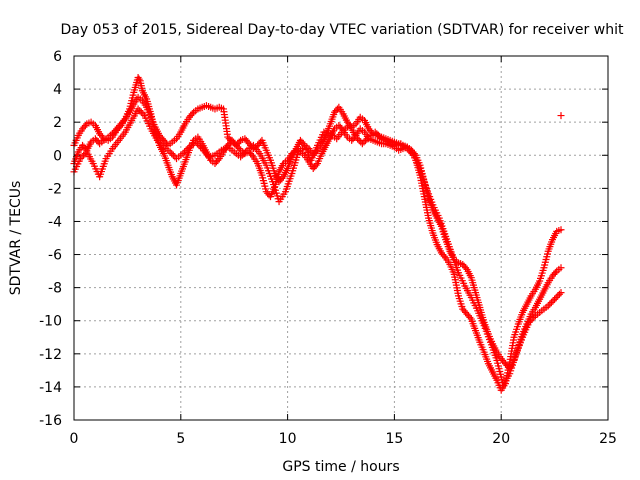 The width and height of the screenshot is (640, 480). What do you see at coordinates (55, 222) in the screenshot?
I see `y-tick-label: -4` at bounding box center [55, 222].